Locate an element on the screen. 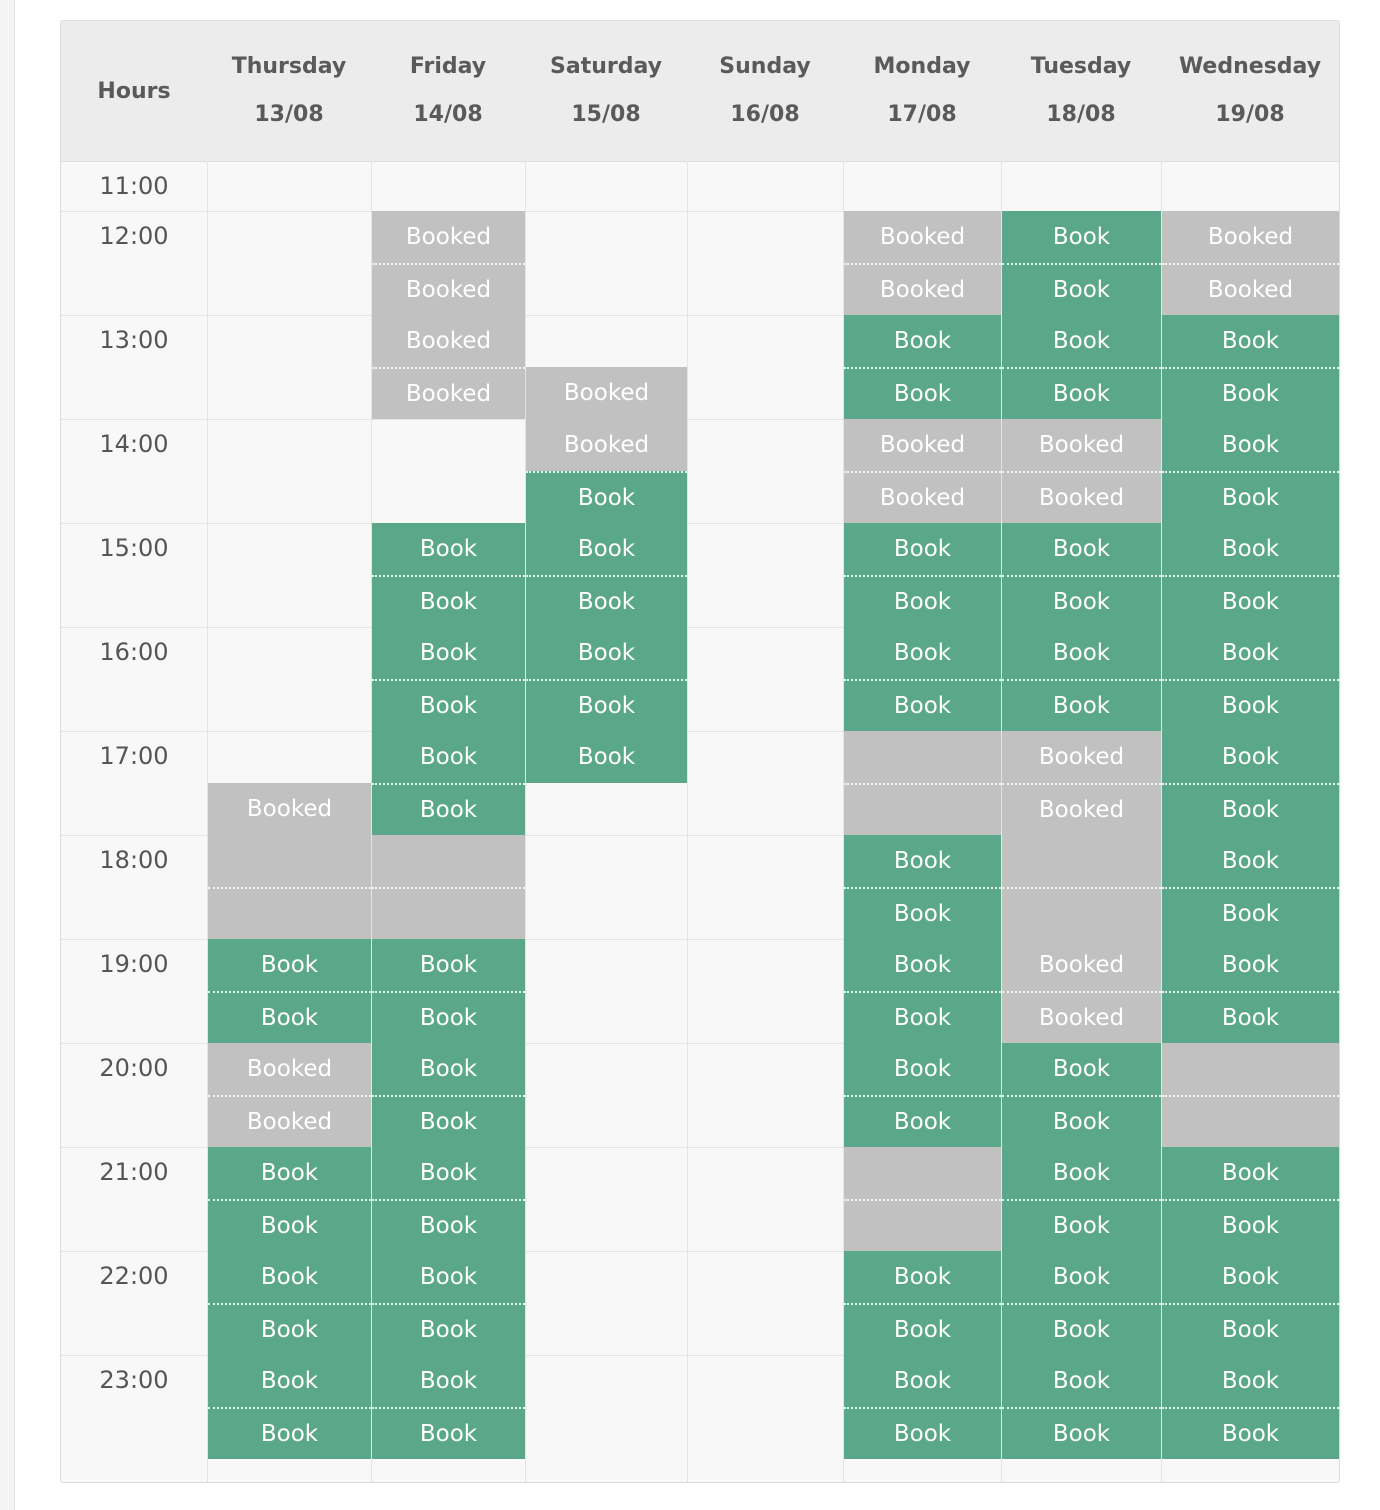  day-name: Sunday is located at coordinates (765, 66).